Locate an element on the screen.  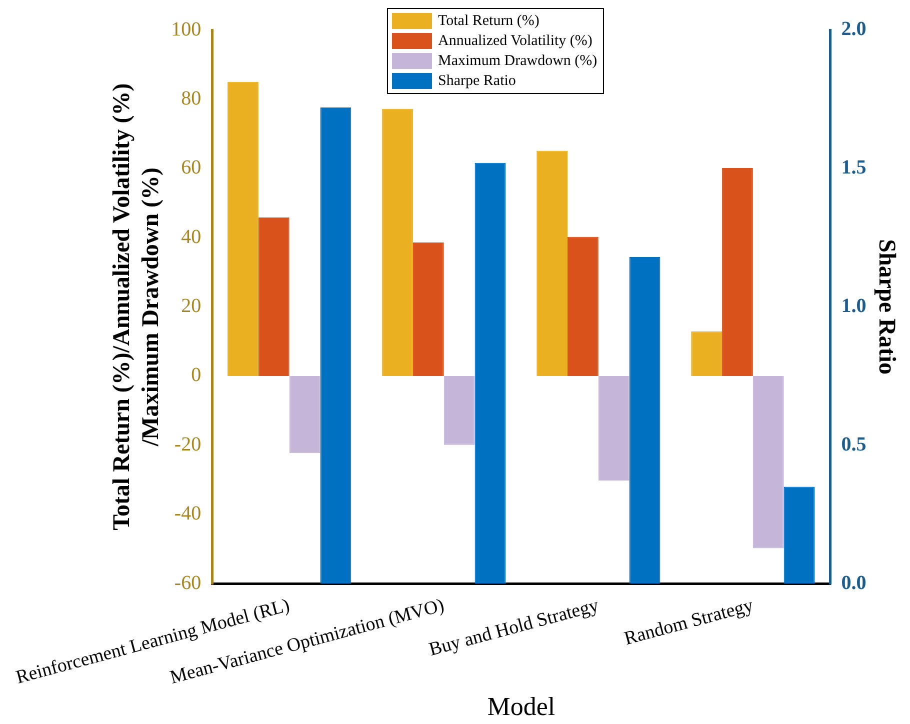
y-tick-label: 0 is located at coordinates (196, 375).